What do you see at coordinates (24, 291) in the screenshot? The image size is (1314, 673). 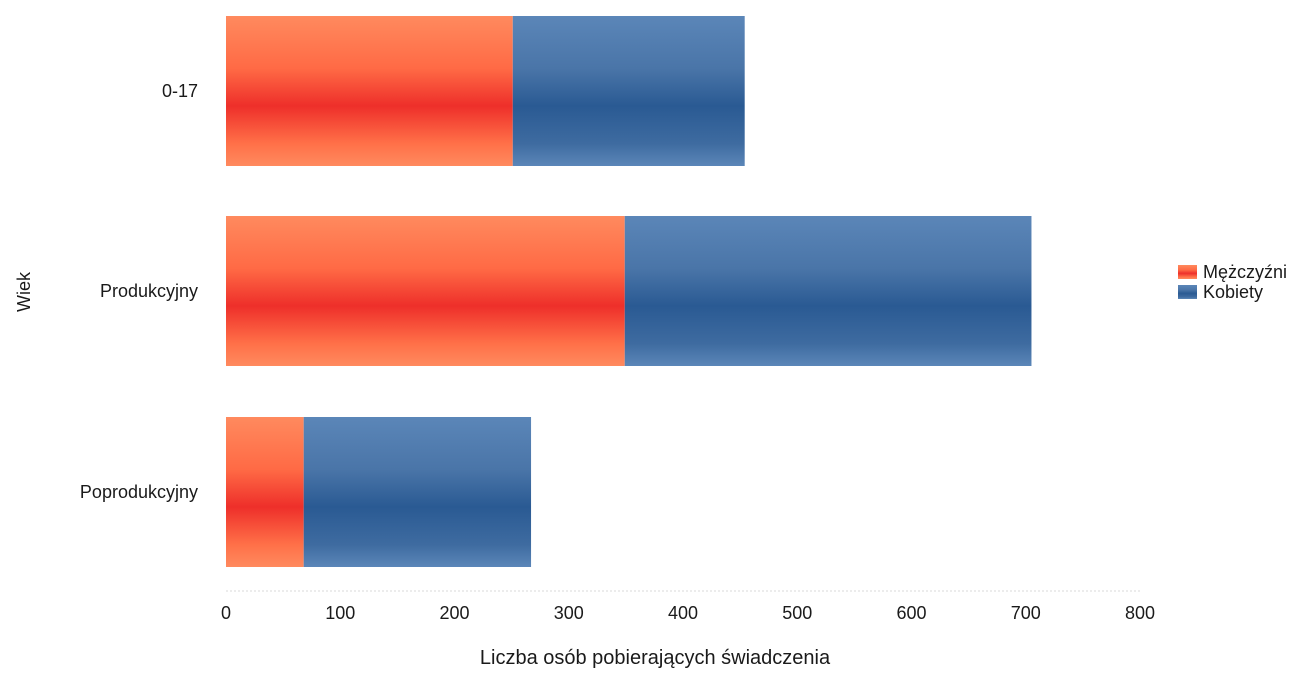 I see `y-axis-title: Wiek` at bounding box center [24, 291].